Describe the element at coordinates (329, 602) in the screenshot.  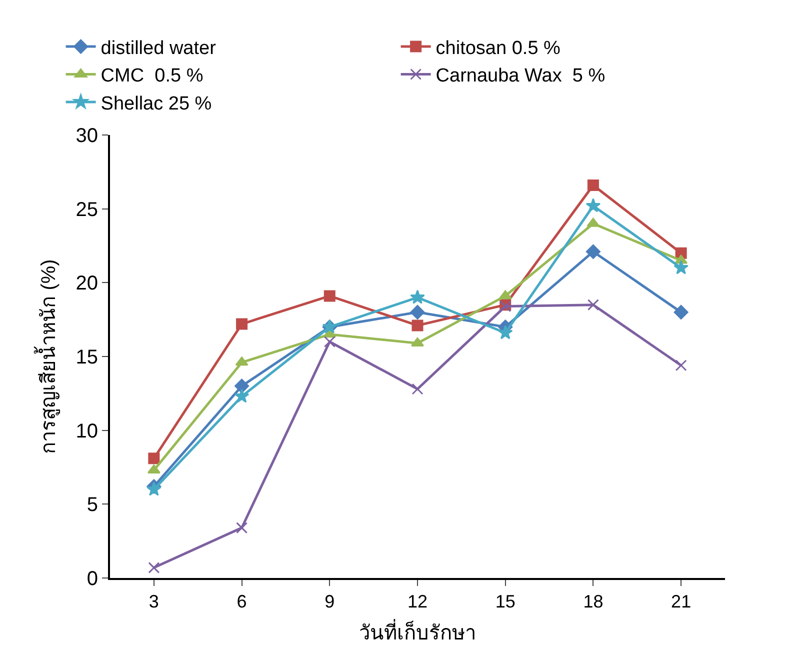
I see `x-tick-label: 9` at that location.